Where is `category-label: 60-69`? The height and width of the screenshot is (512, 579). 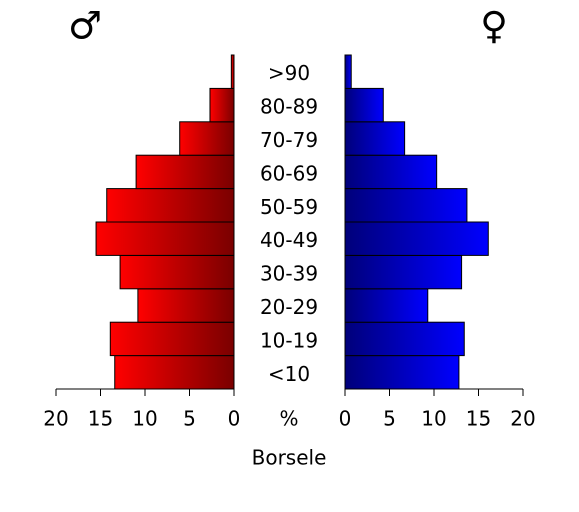
category-label: 60-69 is located at coordinates (289, 173).